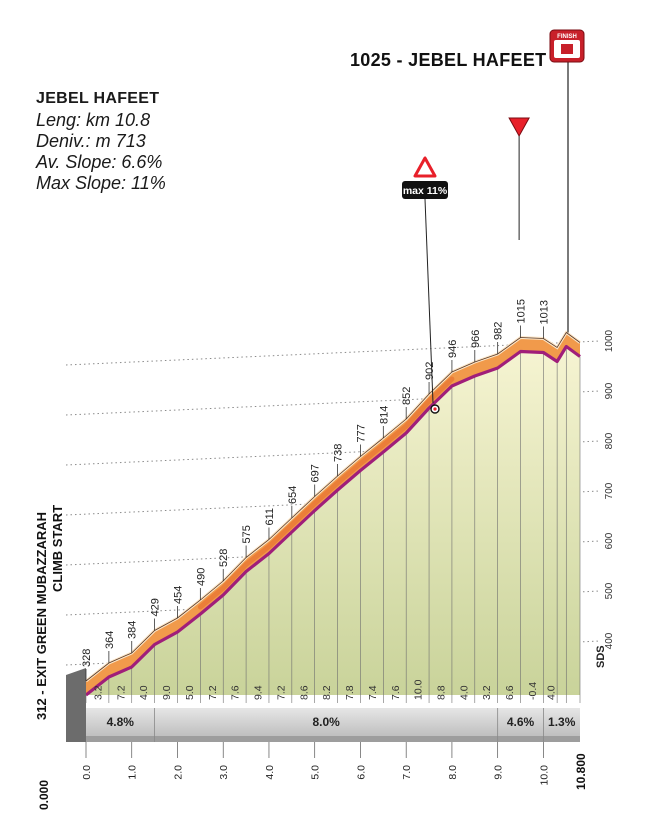  Describe the element at coordinates (562, 722) in the screenshot. I see `section-average-3: 1.3%` at that location.